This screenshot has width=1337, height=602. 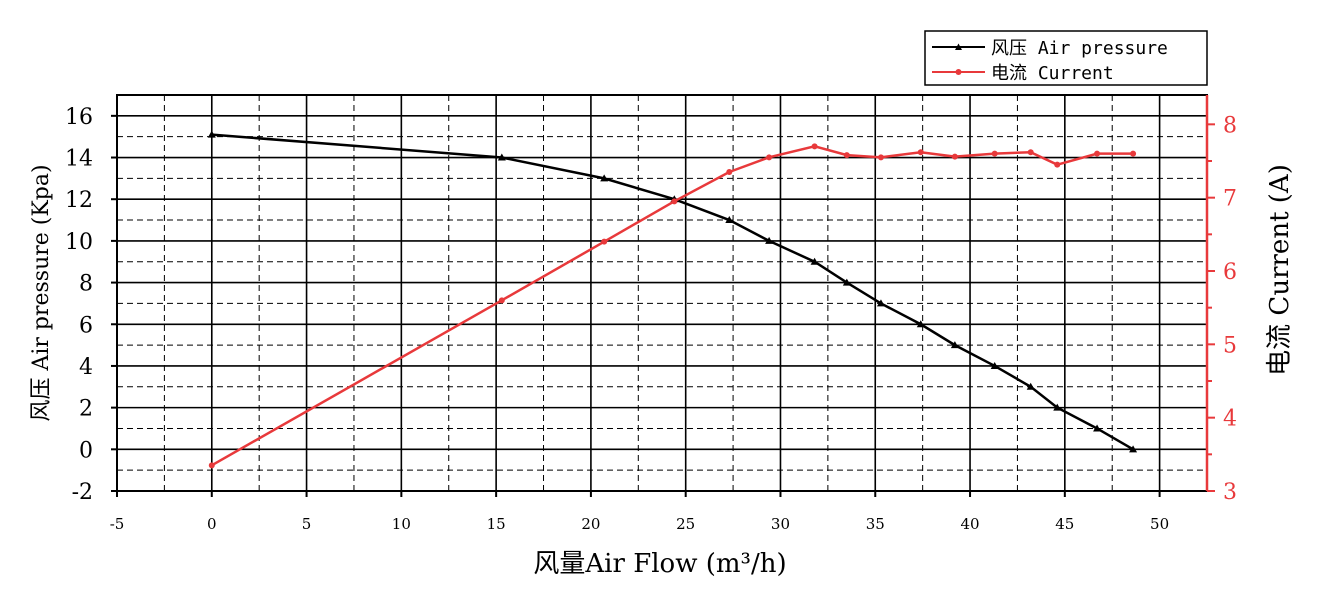 I want to click on legend-label-current: 电流 Current, so click(x=1052, y=73).